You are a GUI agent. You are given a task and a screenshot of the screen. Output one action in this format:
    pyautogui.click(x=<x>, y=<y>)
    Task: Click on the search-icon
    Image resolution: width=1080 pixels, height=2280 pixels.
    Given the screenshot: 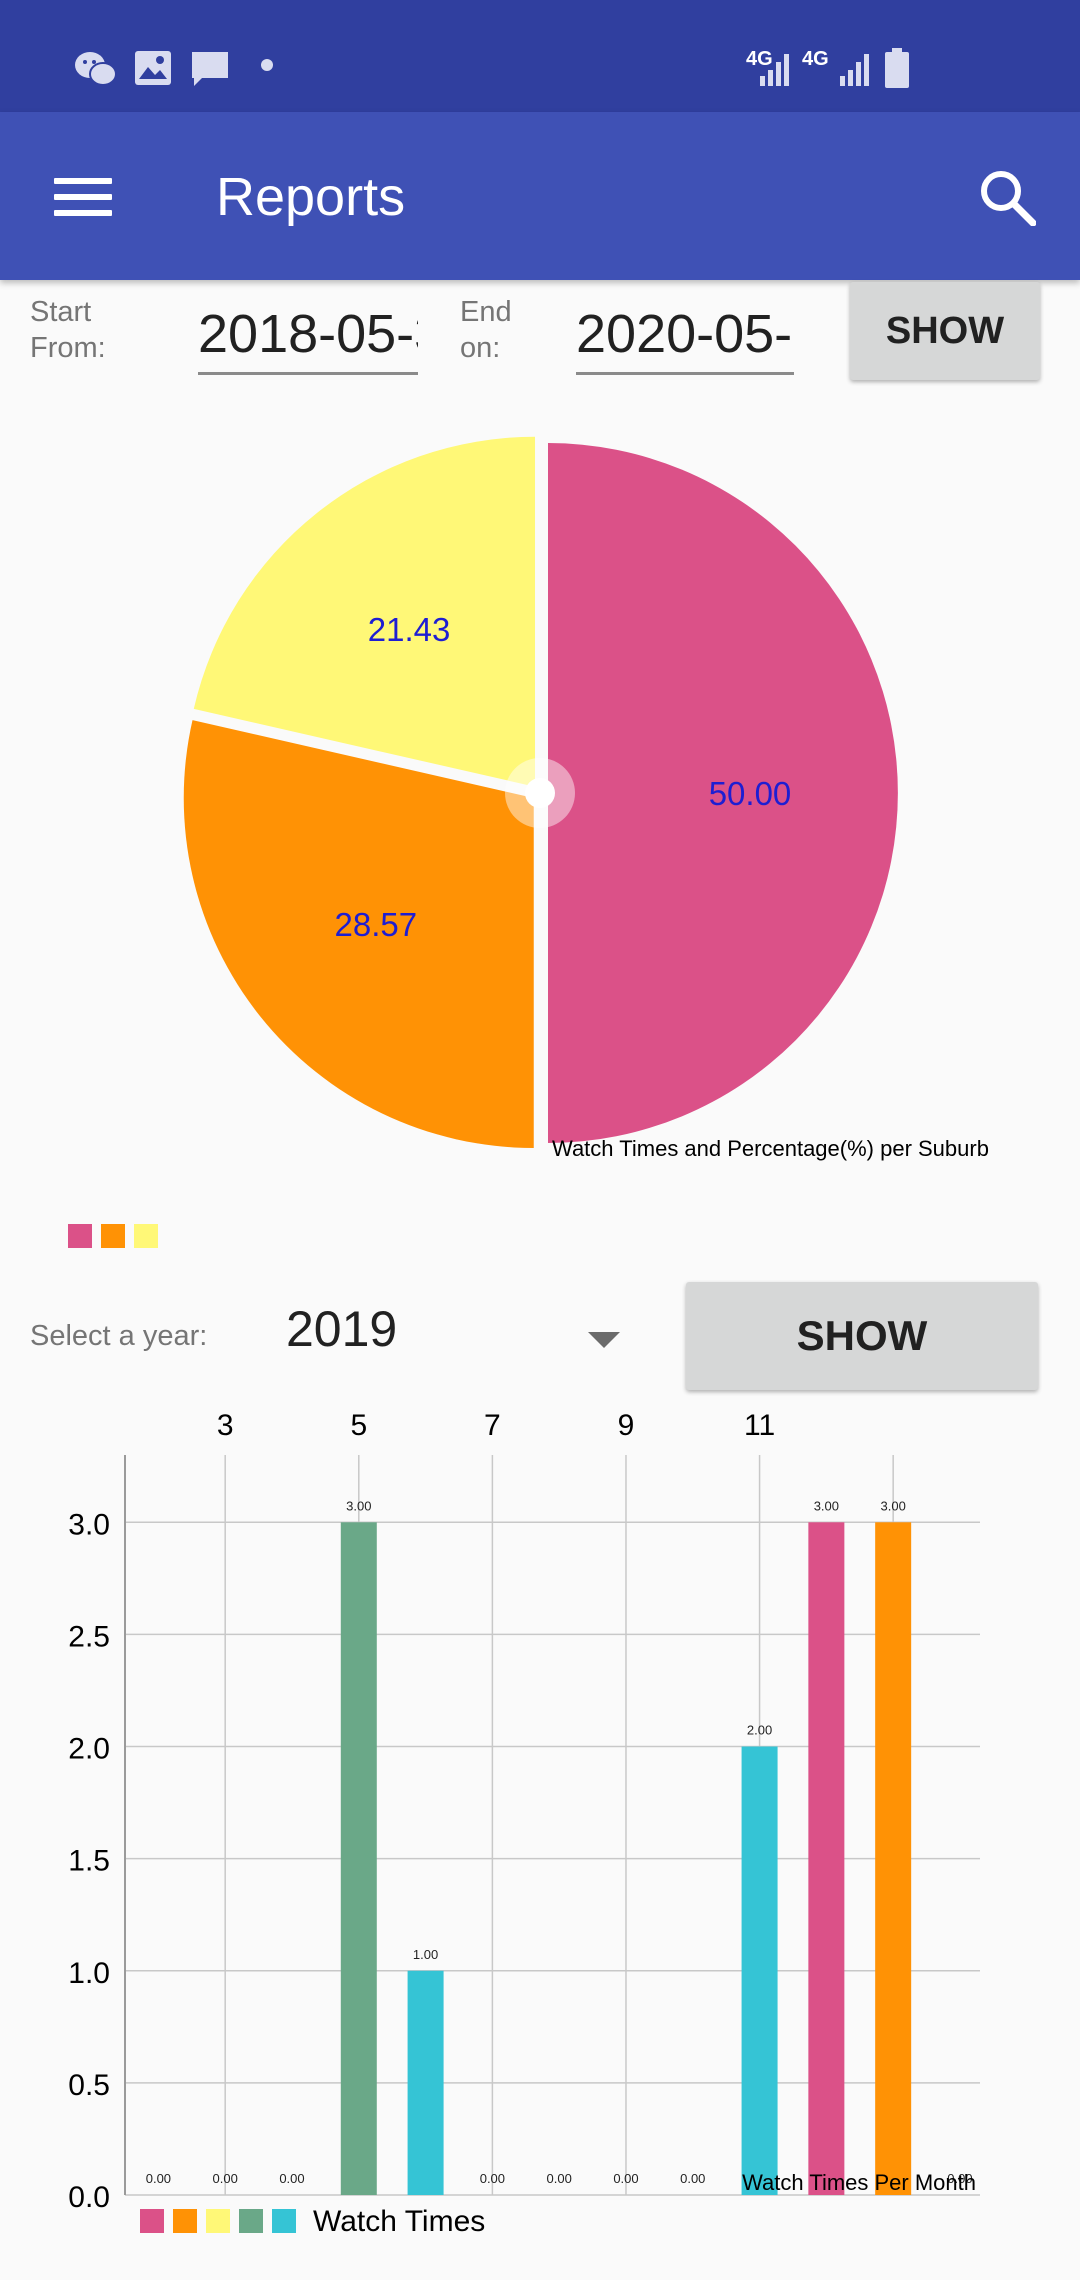 What is the action you would take?
    pyautogui.click(x=1007, y=197)
    